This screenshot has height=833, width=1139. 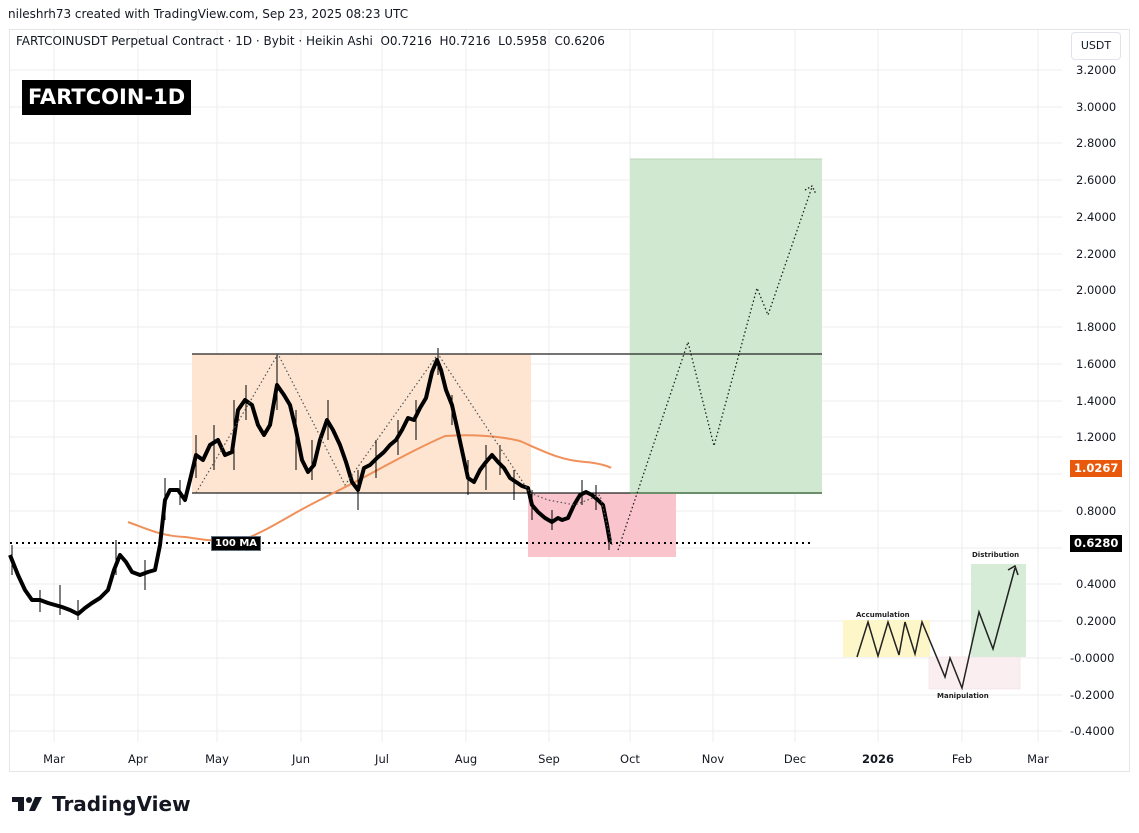 I want to click on y-tick: 0.8000, so click(x=1096, y=511).